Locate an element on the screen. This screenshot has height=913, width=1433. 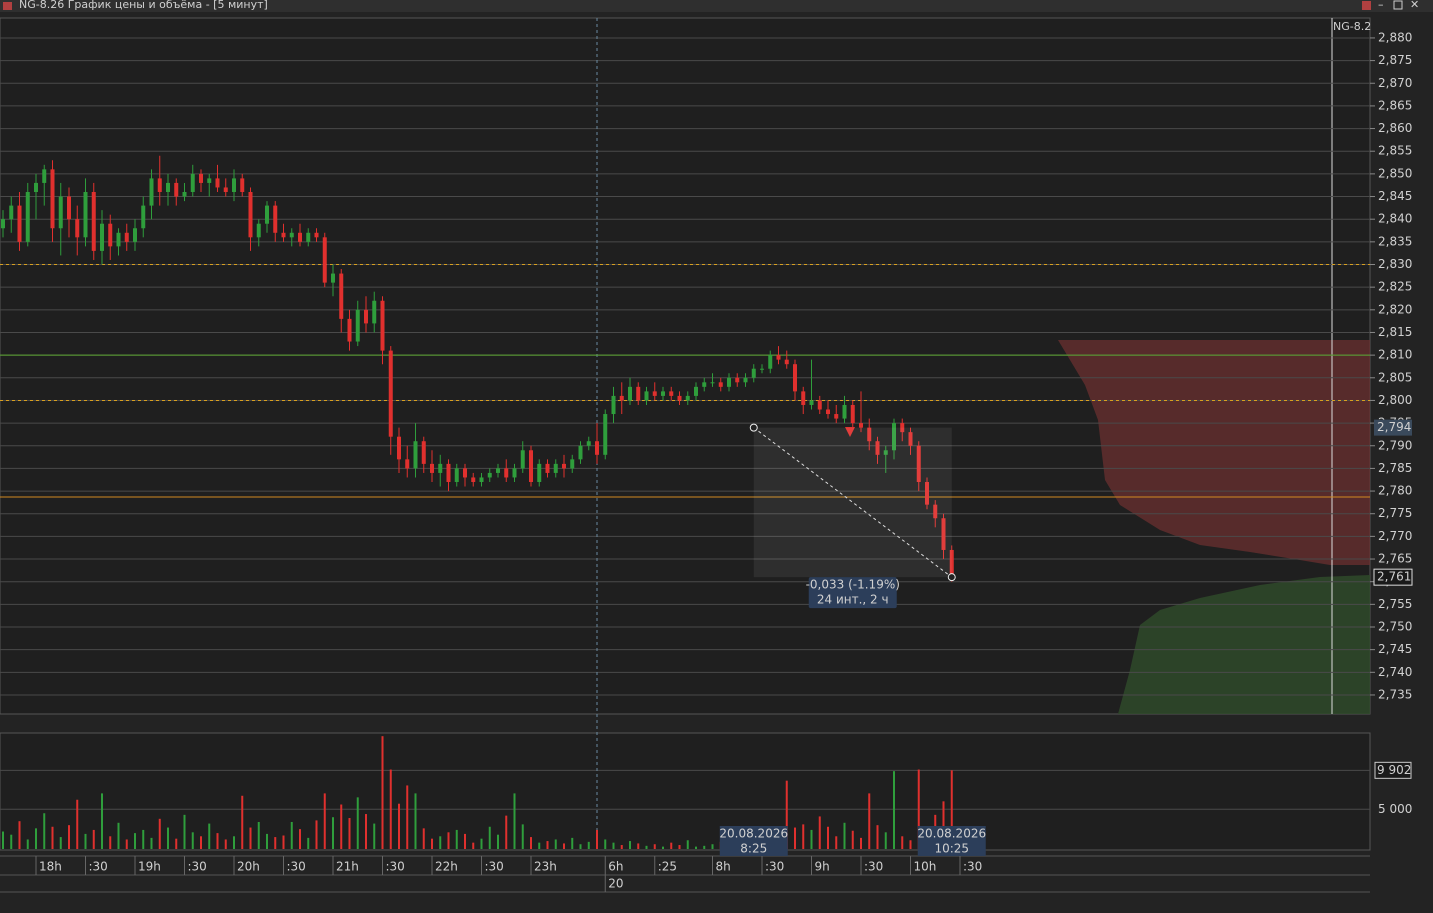
x-tick-label: 22h is located at coordinates (446, 867).